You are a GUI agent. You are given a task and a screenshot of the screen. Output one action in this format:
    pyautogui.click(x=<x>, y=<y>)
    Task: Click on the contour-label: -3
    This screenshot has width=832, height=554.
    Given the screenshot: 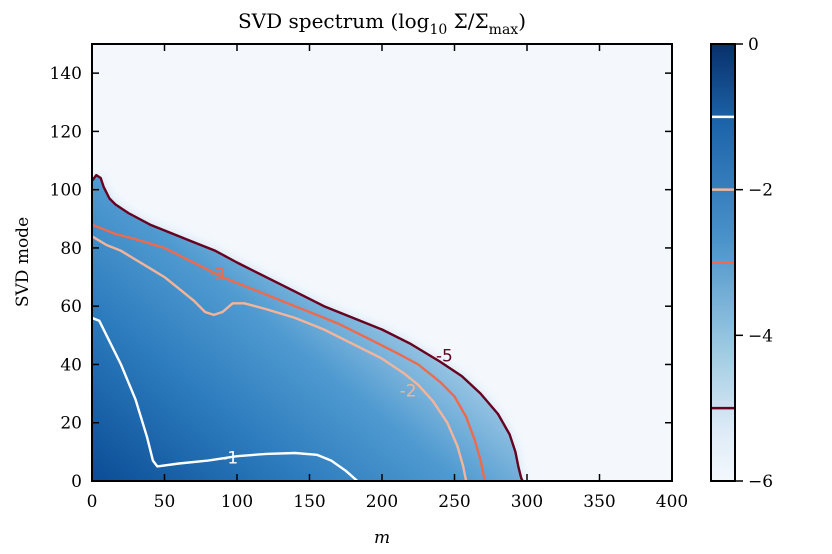 What is the action you would take?
    pyautogui.click(x=216, y=275)
    